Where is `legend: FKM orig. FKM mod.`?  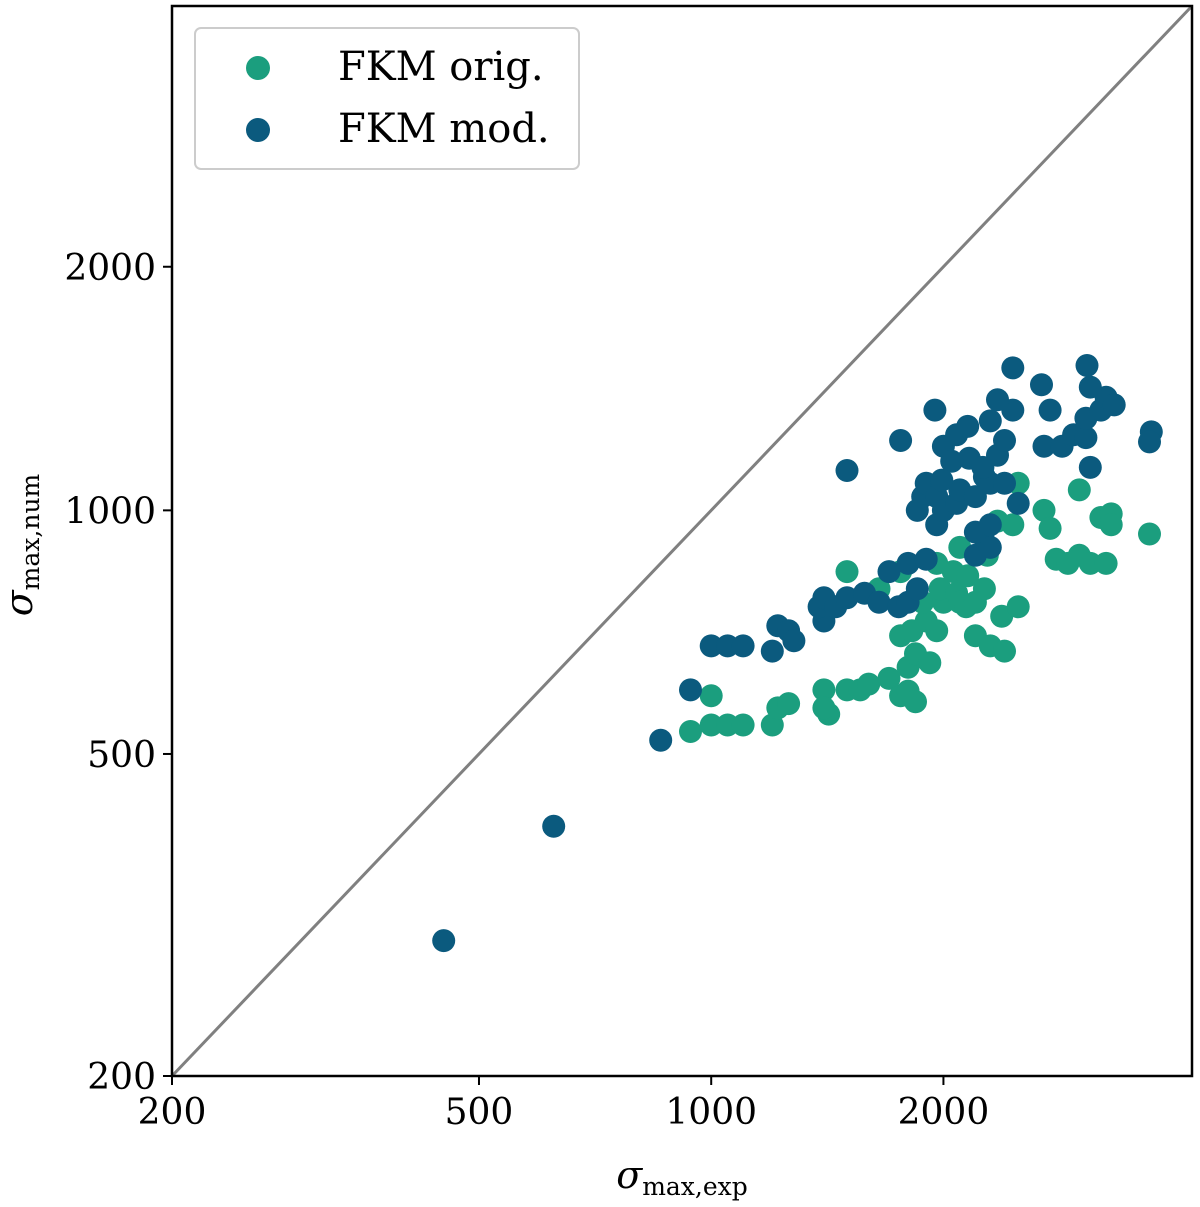
legend: FKM orig. FKM mod. is located at coordinates (387, 98).